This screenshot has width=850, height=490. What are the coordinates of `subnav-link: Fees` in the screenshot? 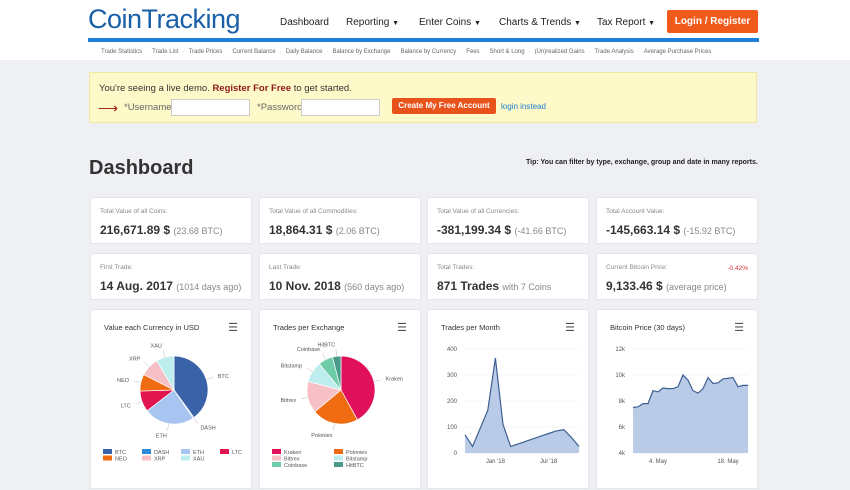 It's located at (473, 51).